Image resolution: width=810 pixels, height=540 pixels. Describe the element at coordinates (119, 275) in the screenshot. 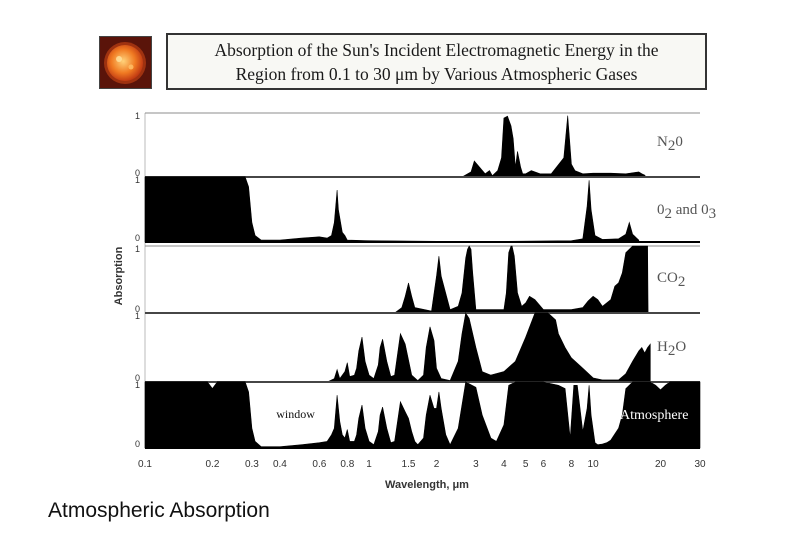

I see `y-axis-title: Absorption` at that location.